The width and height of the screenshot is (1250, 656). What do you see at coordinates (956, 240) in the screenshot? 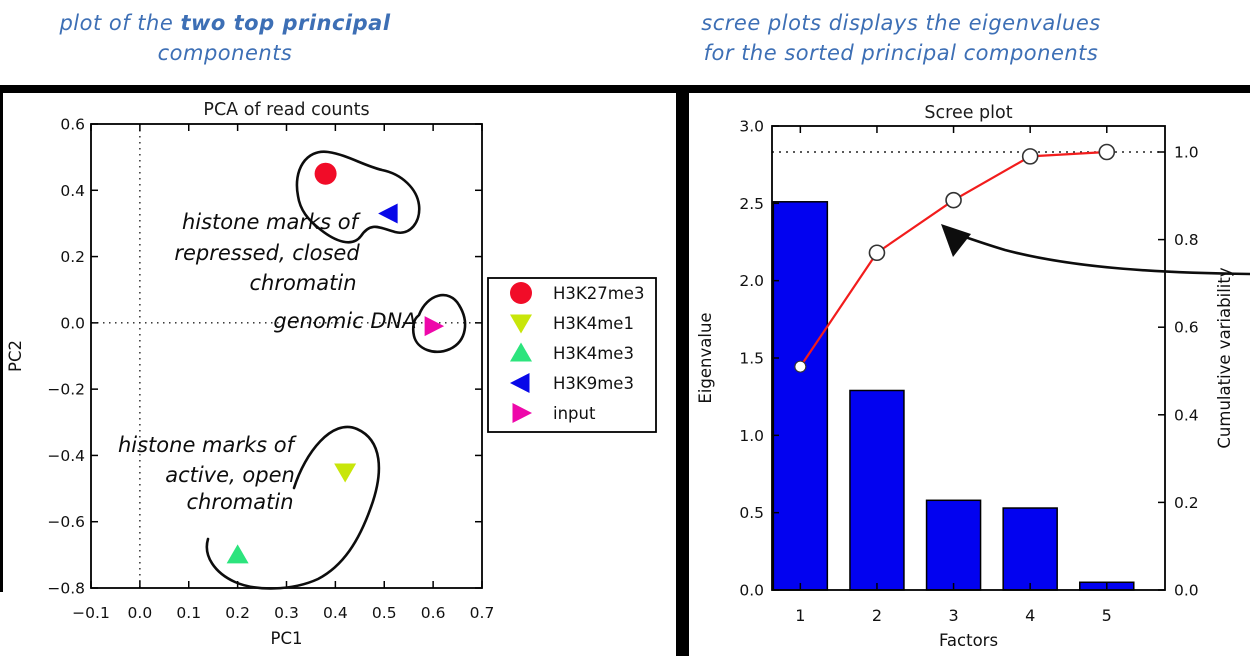
I see `hand-arrow-head` at bounding box center [956, 240].